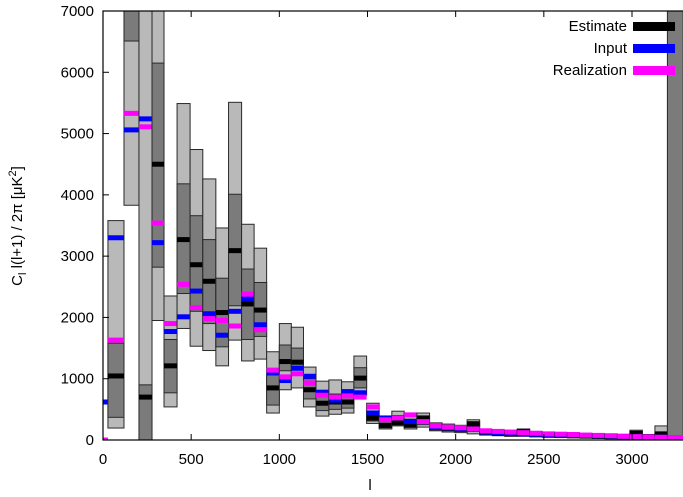  What do you see at coordinates (367, 459) in the screenshot?
I see `x-tick-label: 1500` at bounding box center [367, 459].